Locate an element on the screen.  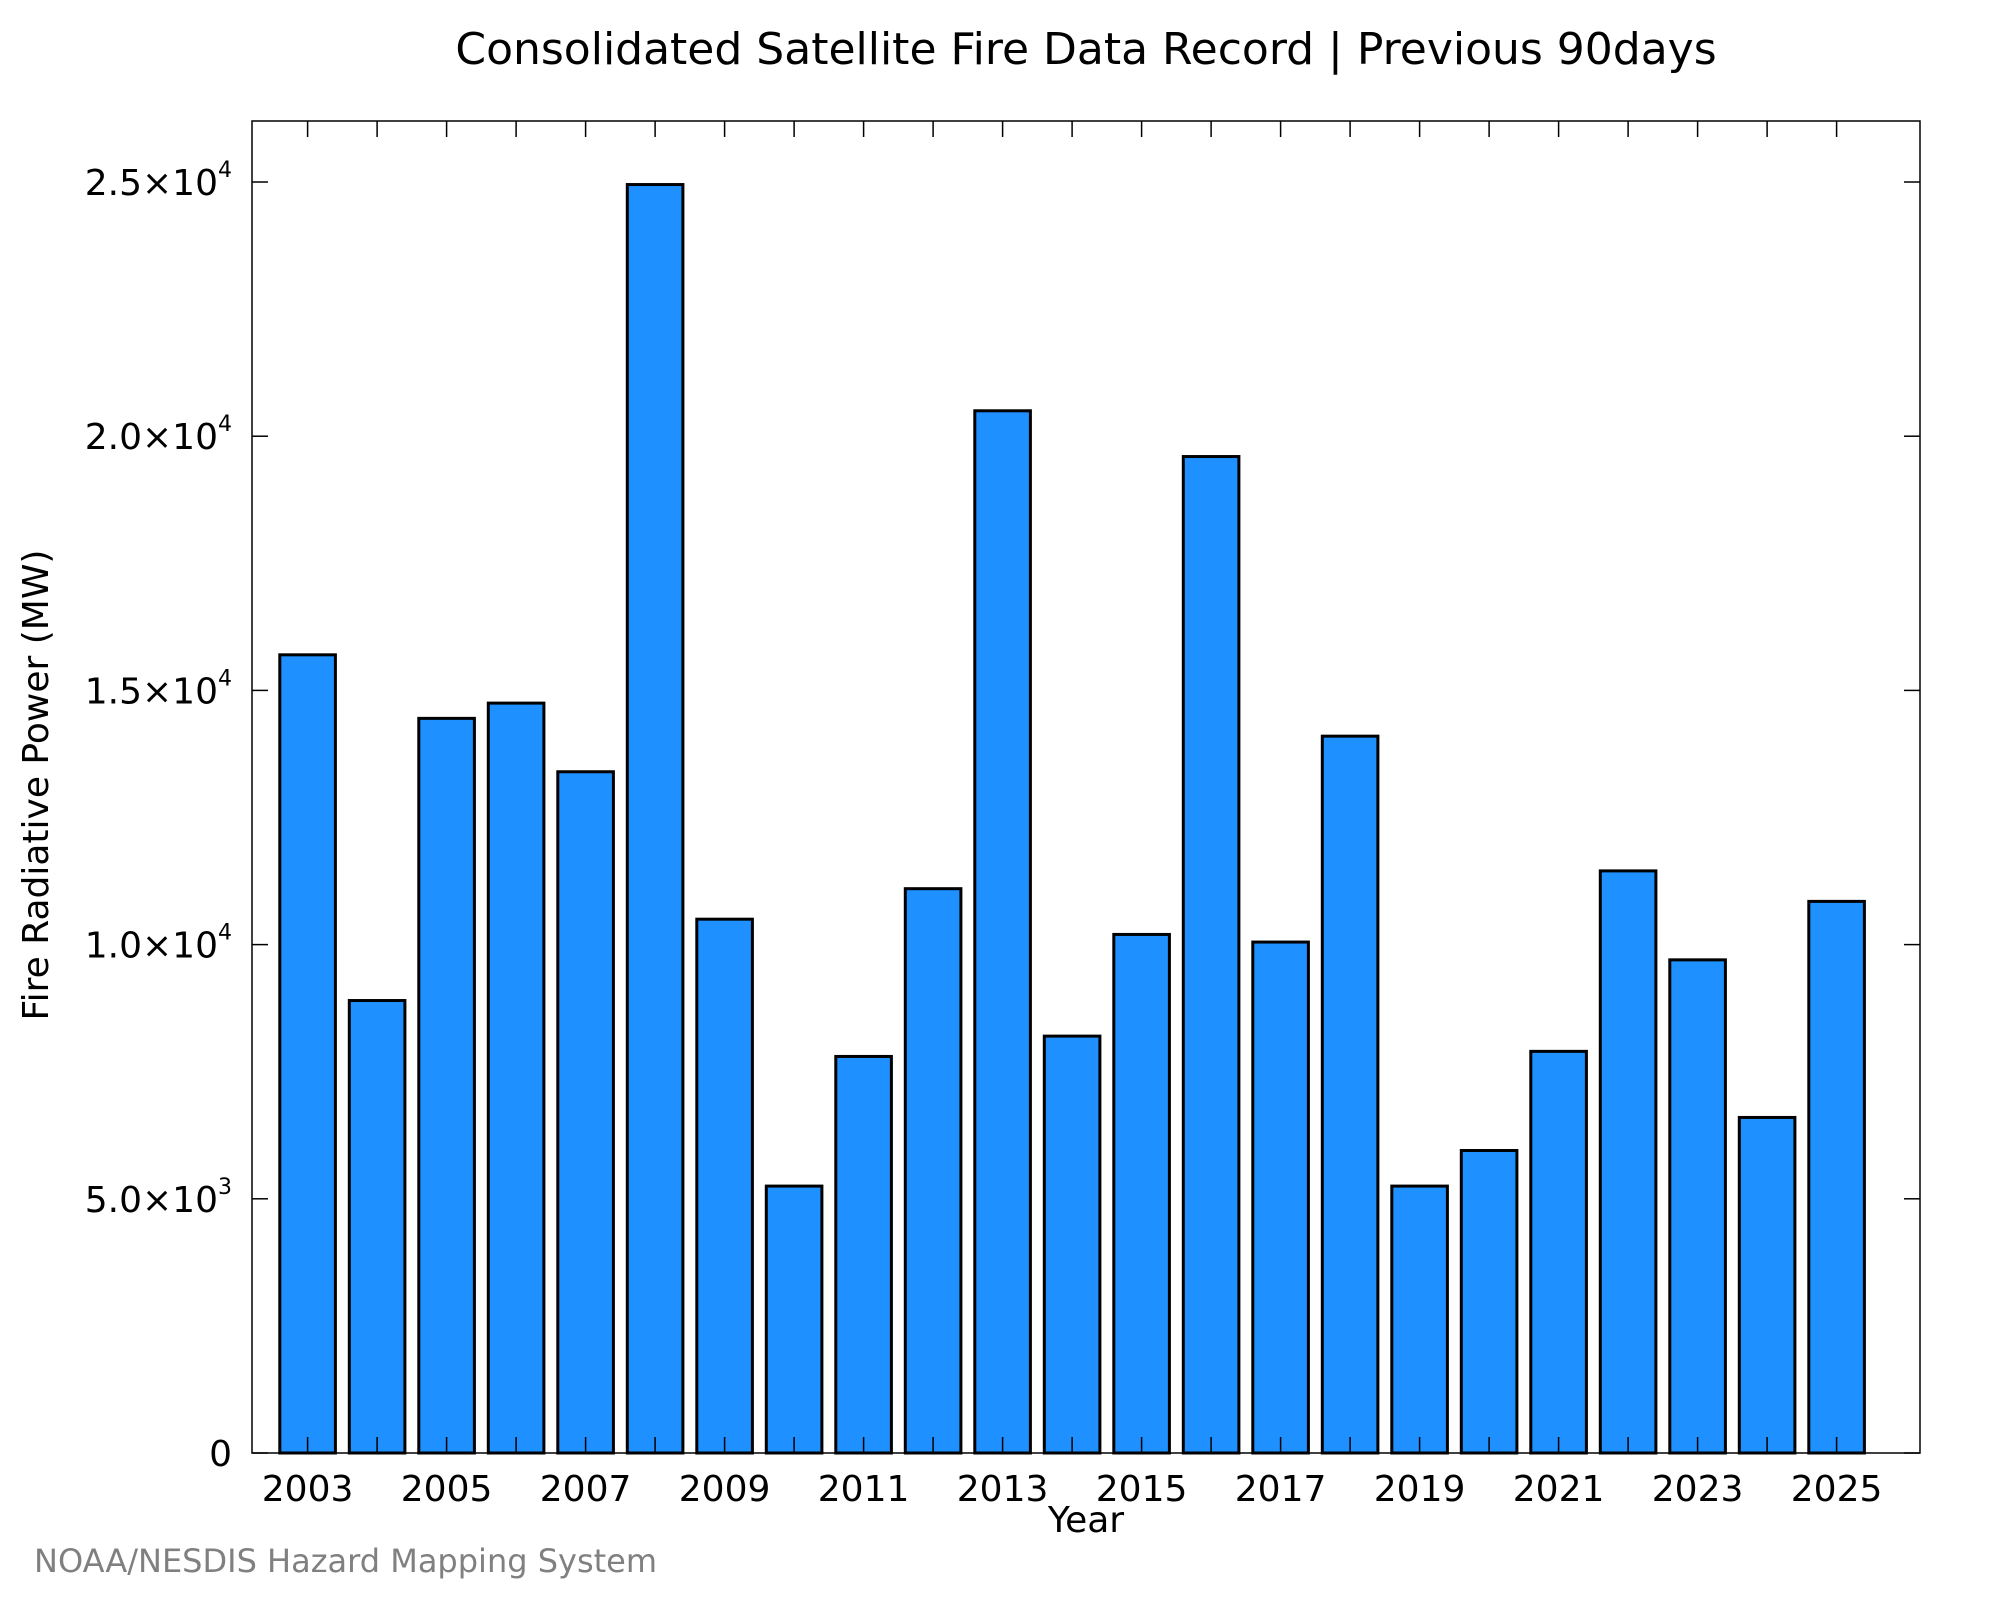
x-tick-label: 2011 is located at coordinates (864, 1489).